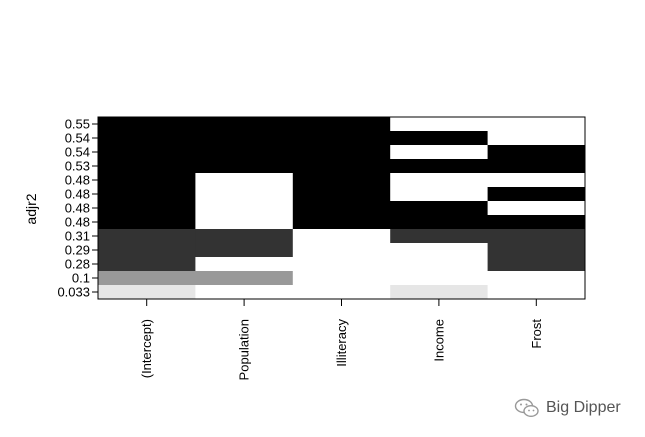  Describe the element at coordinates (77, 124) in the screenshot. I see `y-tick-label: 0.55` at that location.